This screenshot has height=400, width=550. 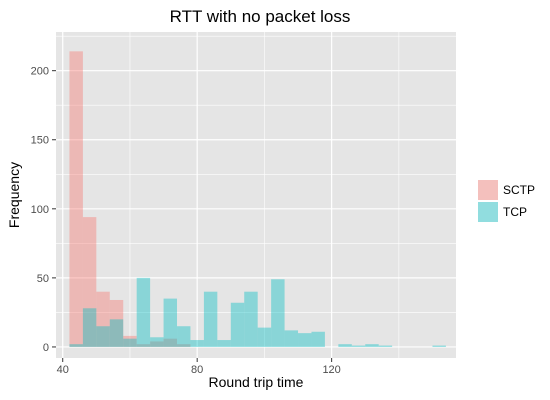 I want to click on y-tick-label: 0, so click(x=46, y=348).